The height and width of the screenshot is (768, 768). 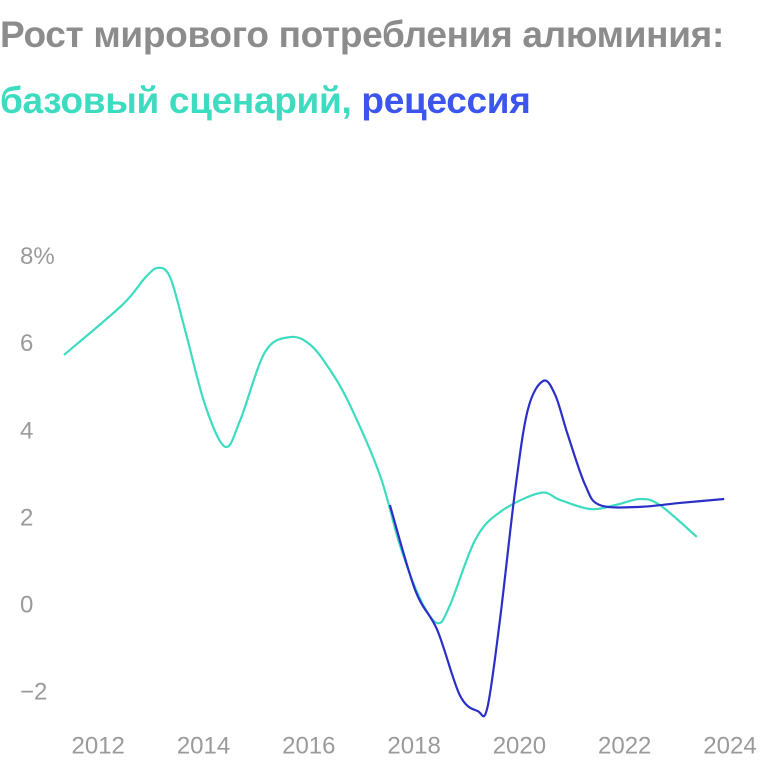 What do you see at coordinates (26, 604) in the screenshot?
I see `y-tick-label: 0` at bounding box center [26, 604].